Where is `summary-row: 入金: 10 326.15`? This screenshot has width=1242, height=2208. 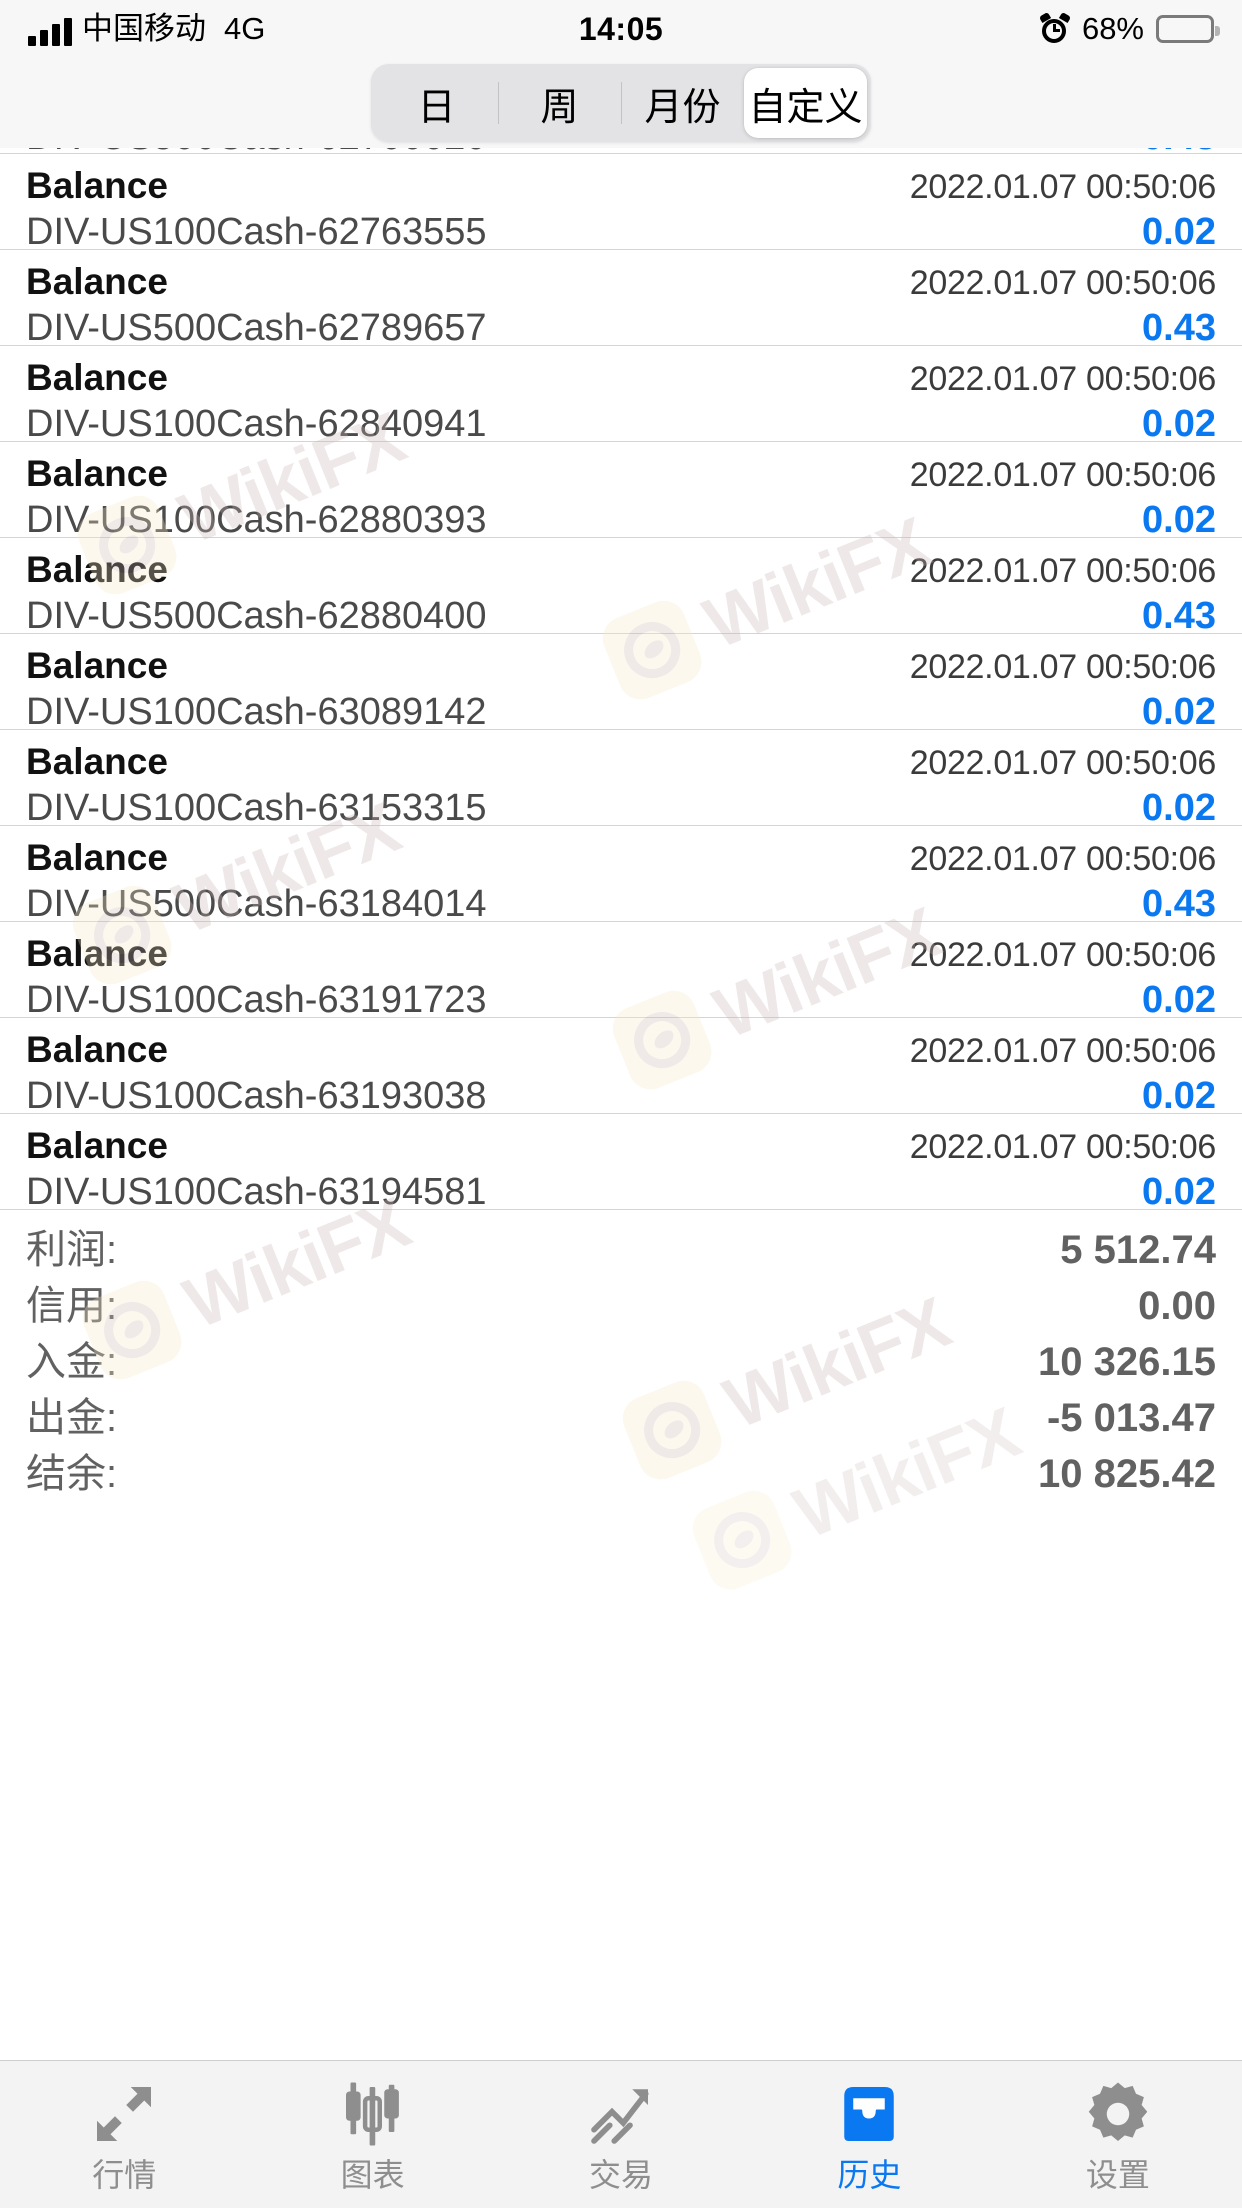 summary-row: 入金: 10 326.15 is located at coordinates (621, 1362).